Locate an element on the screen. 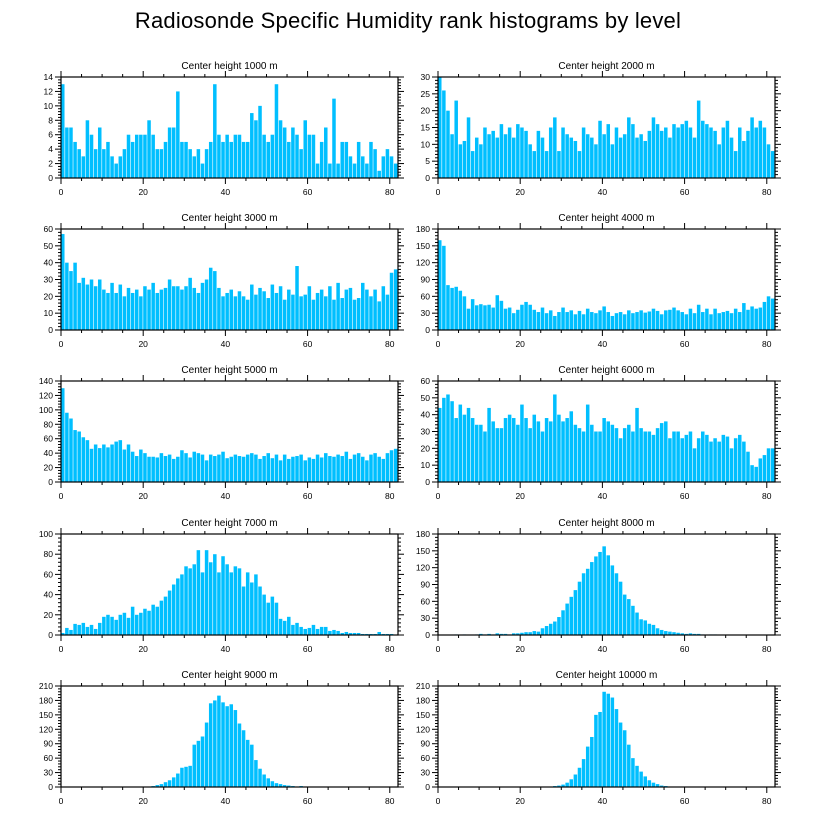 The height and width of the screenshot is (824, 816). y-tick-label: 60 is located at coordinates (49, 574).